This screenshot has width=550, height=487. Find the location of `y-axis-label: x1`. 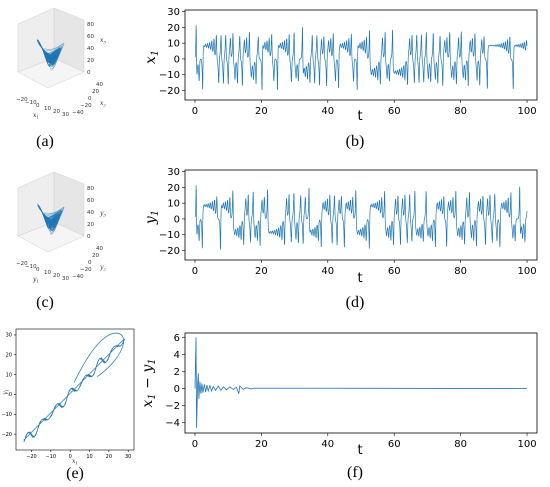

y-axis-label: x1 is located at coordinates (152, 57).